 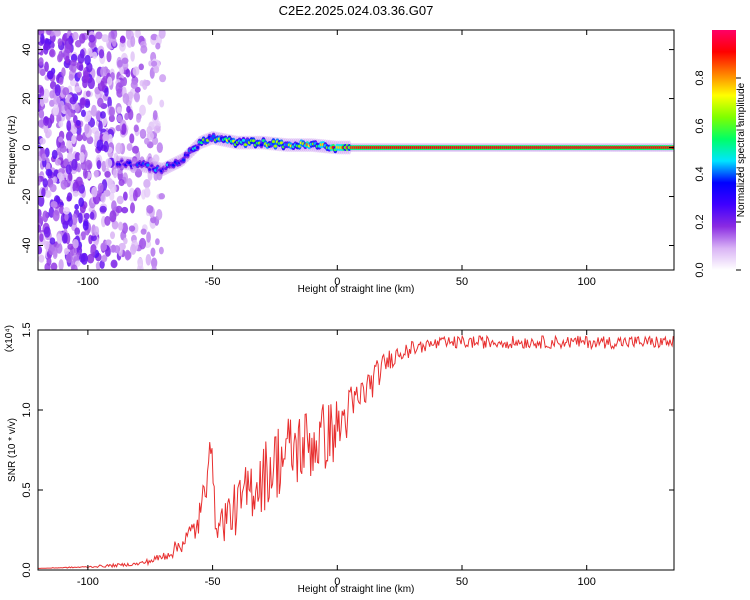 What do you see at coordinates (27, 409) in the screenshot?
I see `y-tick-label: 1.0` at bounding box center [27, 409].